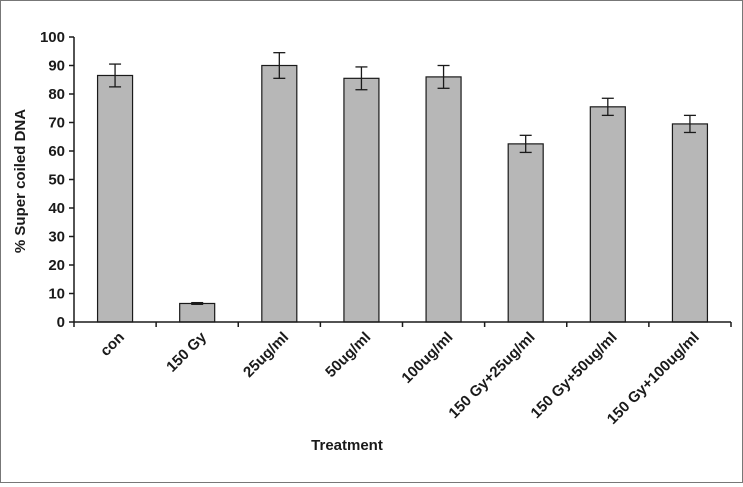  What do you see at coordinates (56, 294) in the screenshot?
I see `y-tick-label: 10` at bounding box center [56, 294].